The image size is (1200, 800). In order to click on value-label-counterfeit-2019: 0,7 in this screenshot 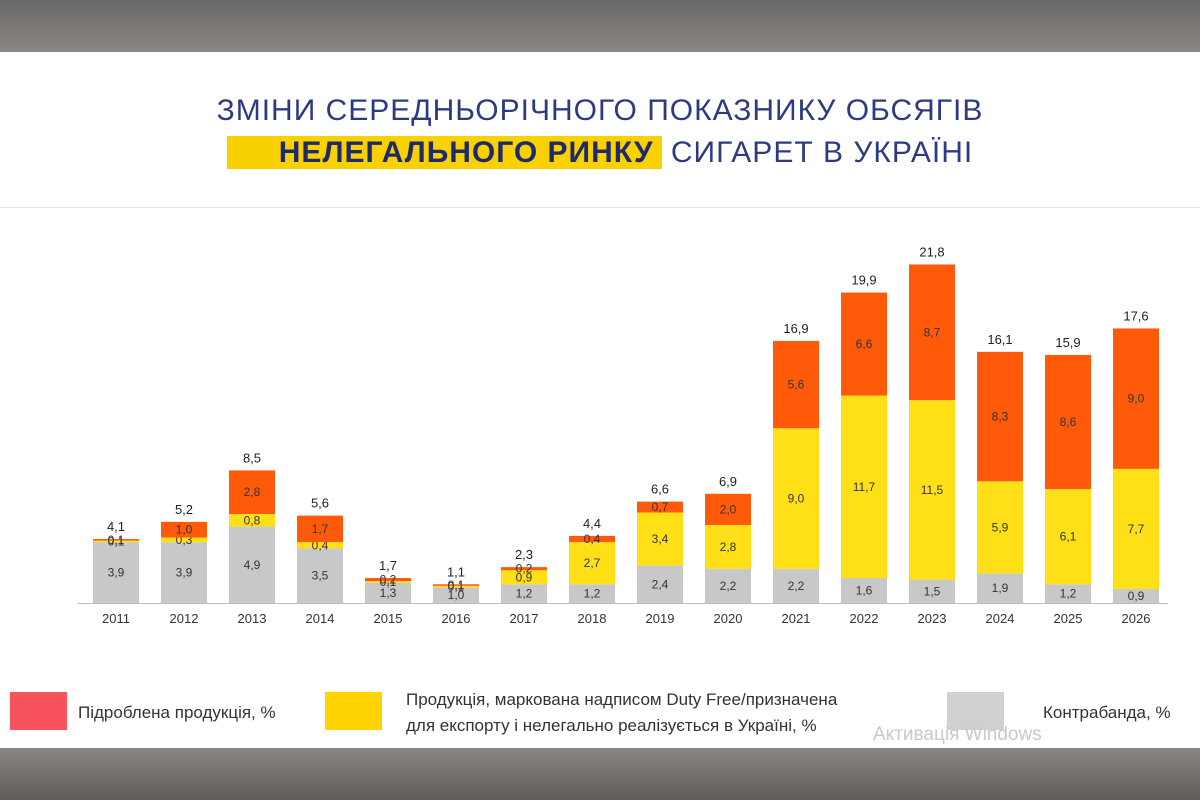, I will do `click(660, 507)`.